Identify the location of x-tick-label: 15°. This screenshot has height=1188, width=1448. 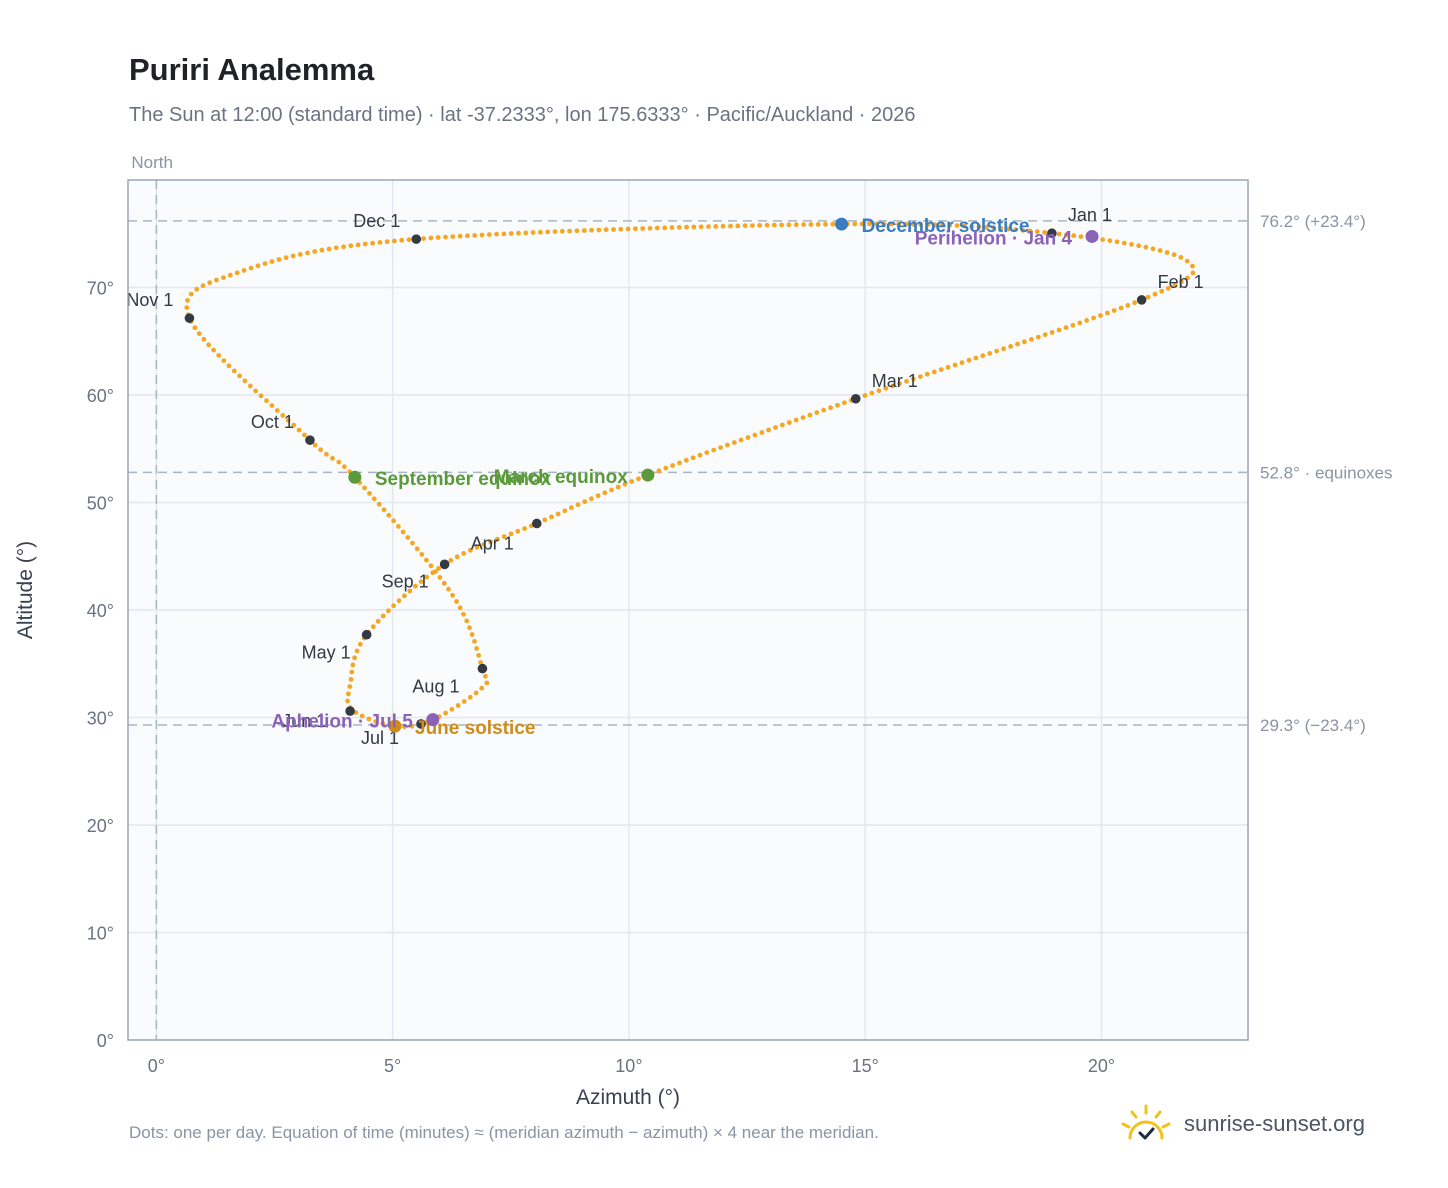
(865, 1066).